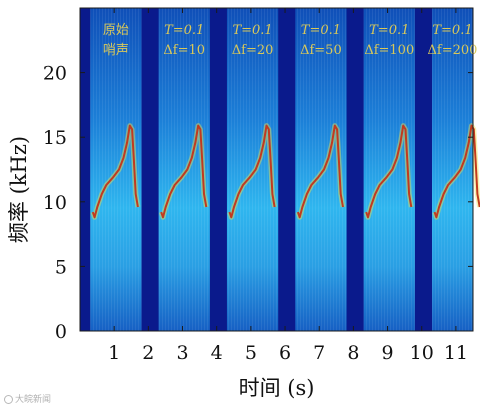 Image resolution: width=480 pixels, height=417 pixels. Describe the element at coordinates (116, 50) in the screenshot. I see `segment-label-line2: 哨声` at that location.